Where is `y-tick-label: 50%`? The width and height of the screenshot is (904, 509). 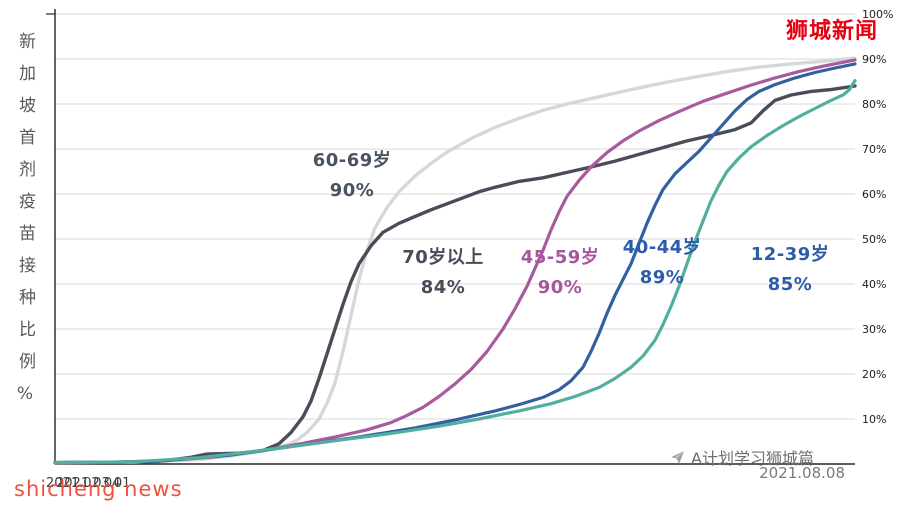
y-tick-label: 50% is located at coordinates (874, 239).